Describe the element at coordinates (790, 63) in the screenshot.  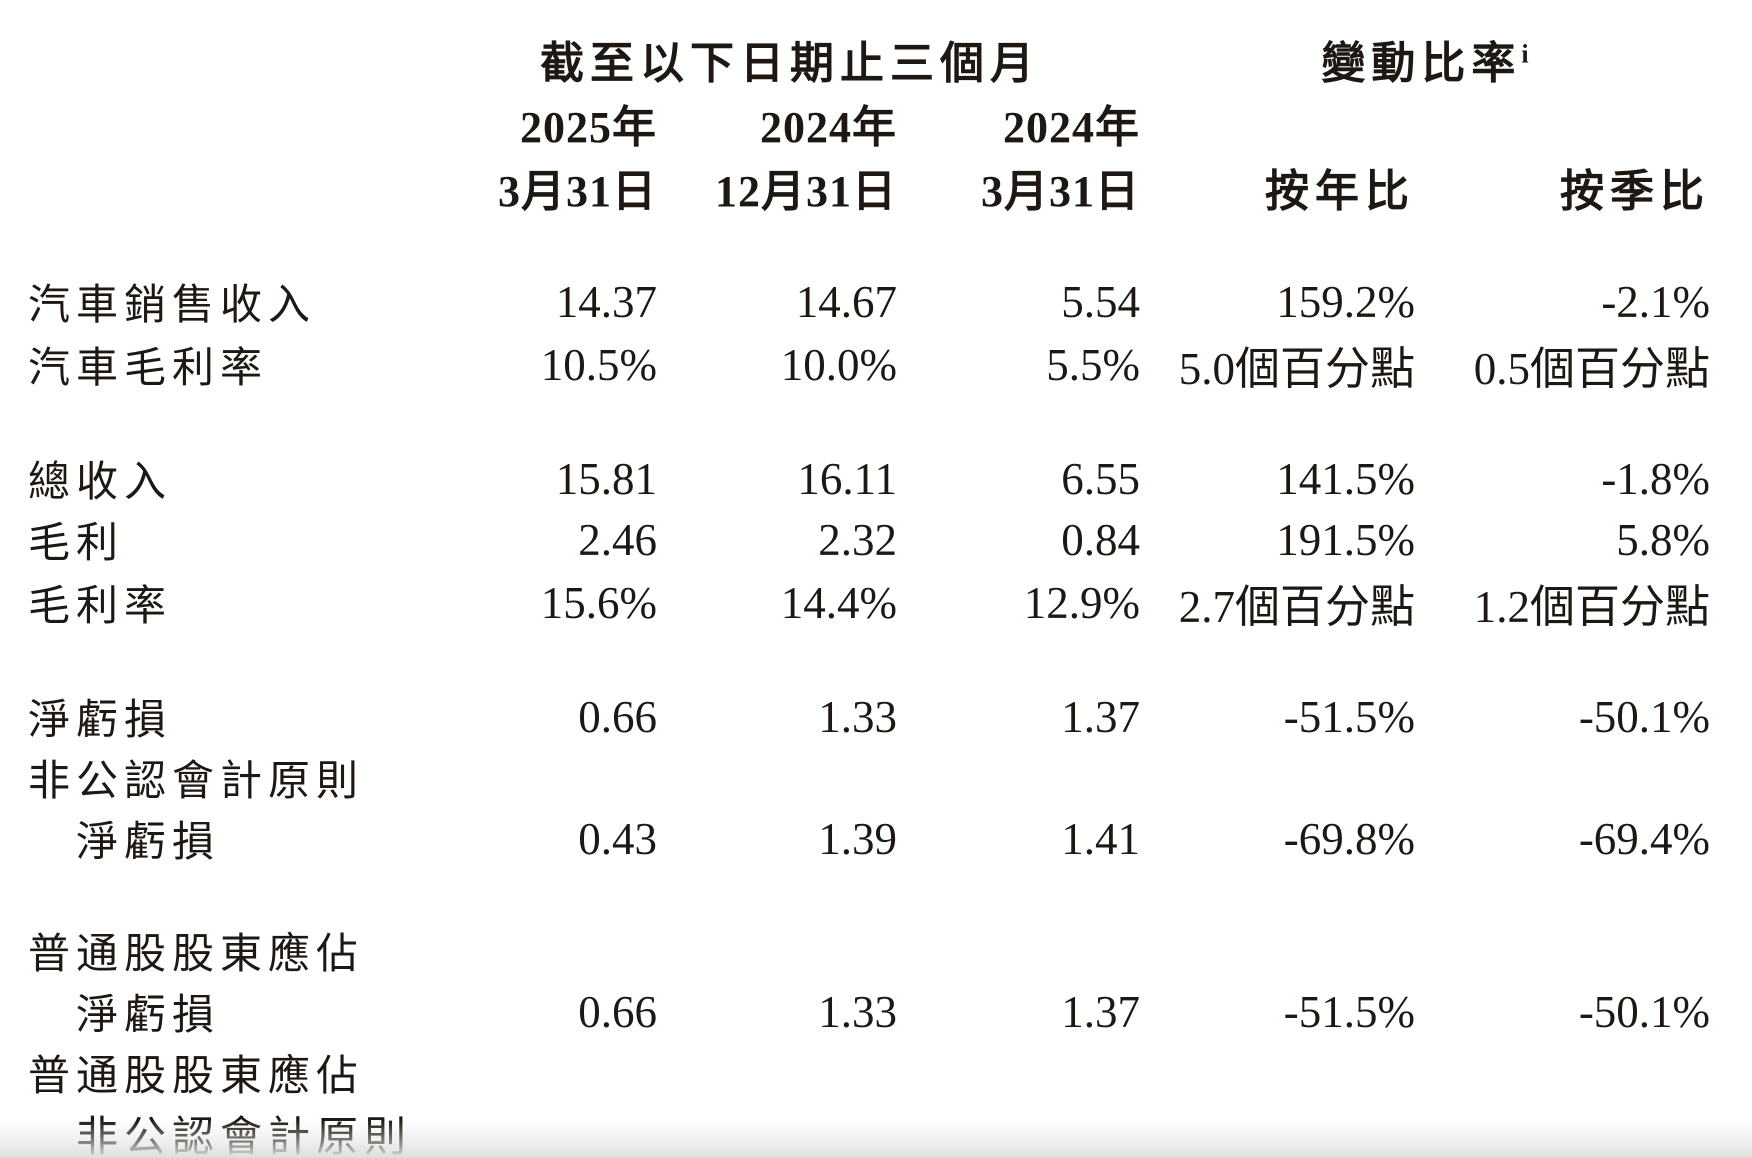
I see `period-group-label: 截至以下日期止三個月` at that location.